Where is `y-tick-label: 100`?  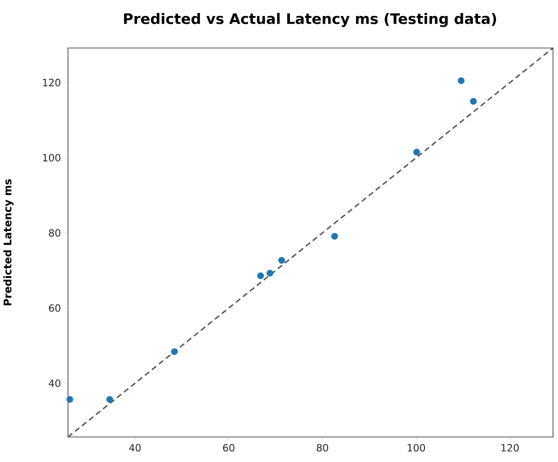 y-tick-label: 100 is located at coordinates (51, 158).